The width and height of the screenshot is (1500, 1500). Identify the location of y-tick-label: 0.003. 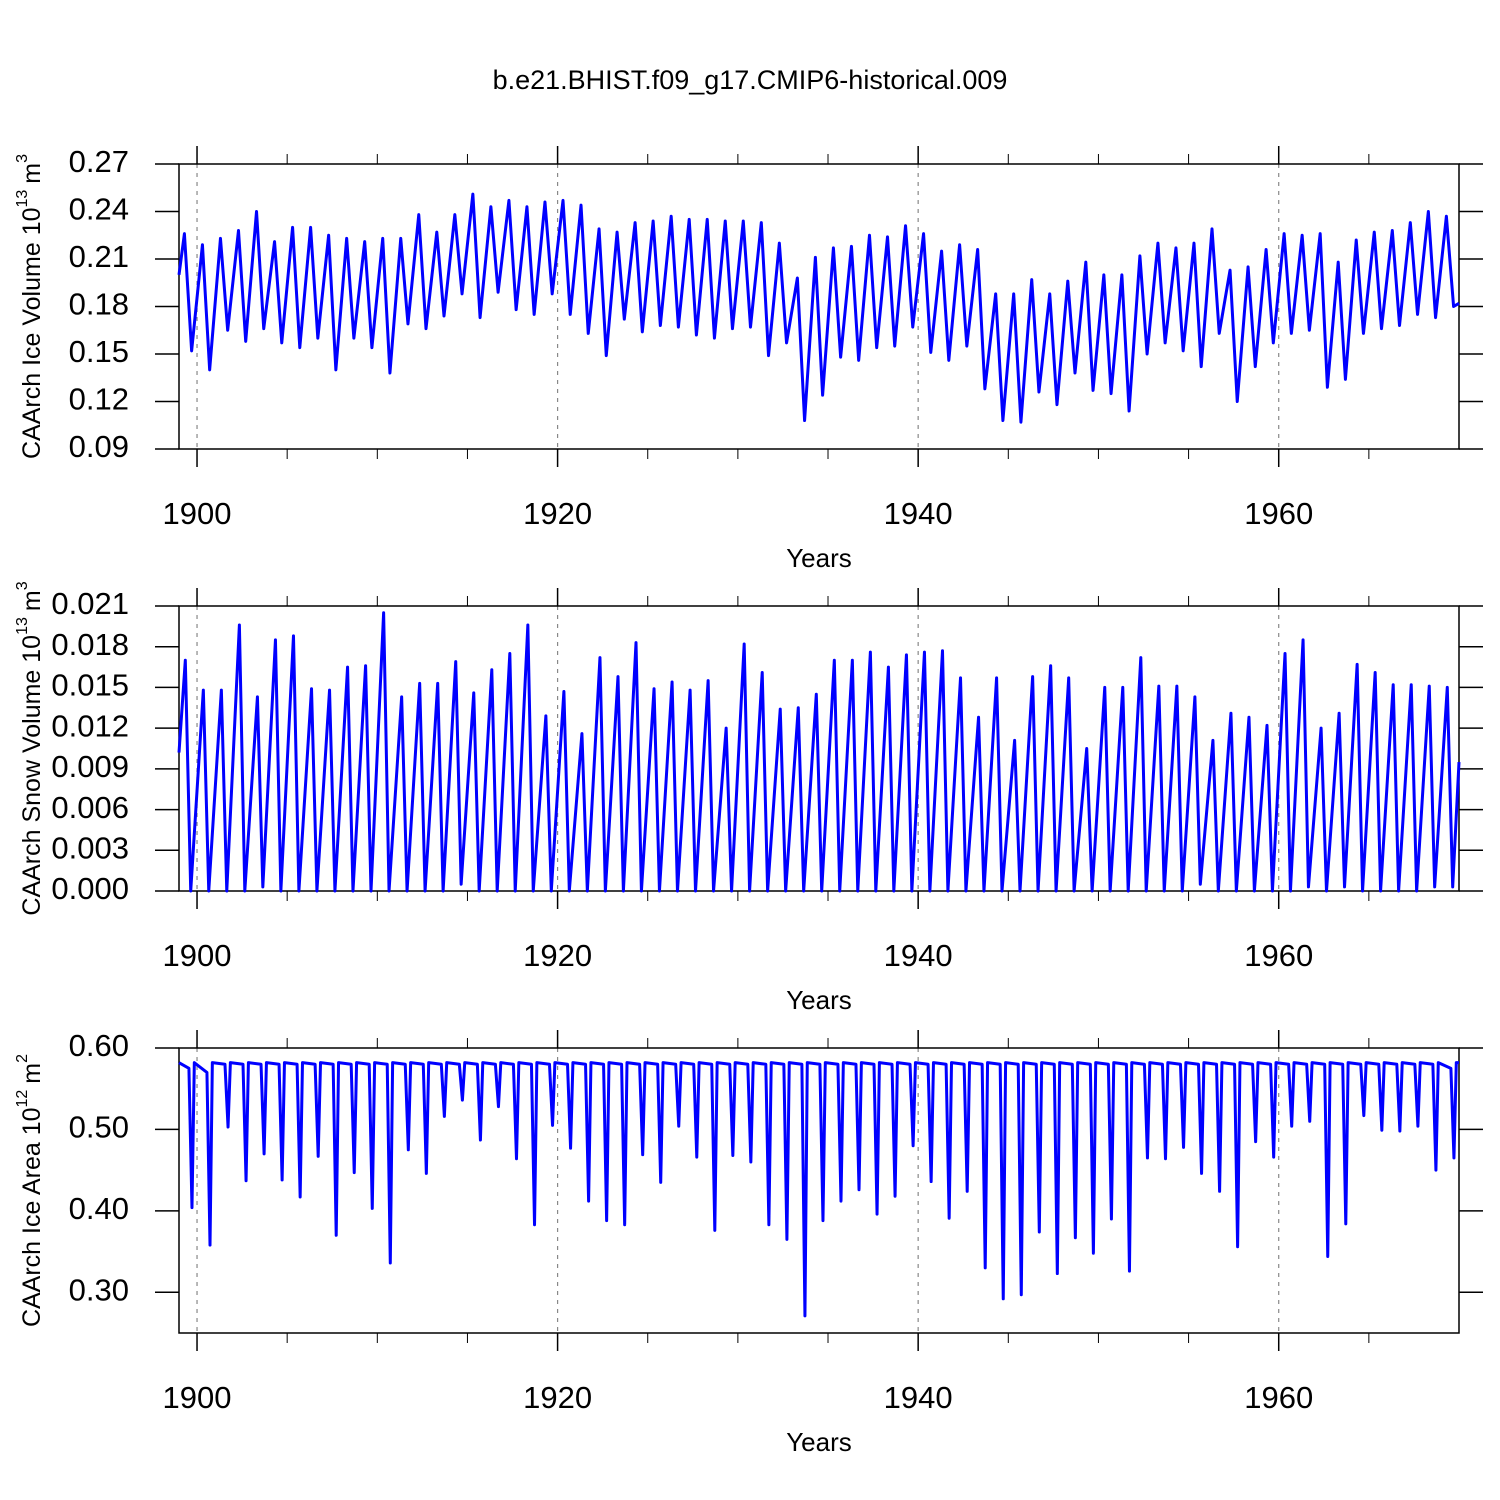
(90, 847).